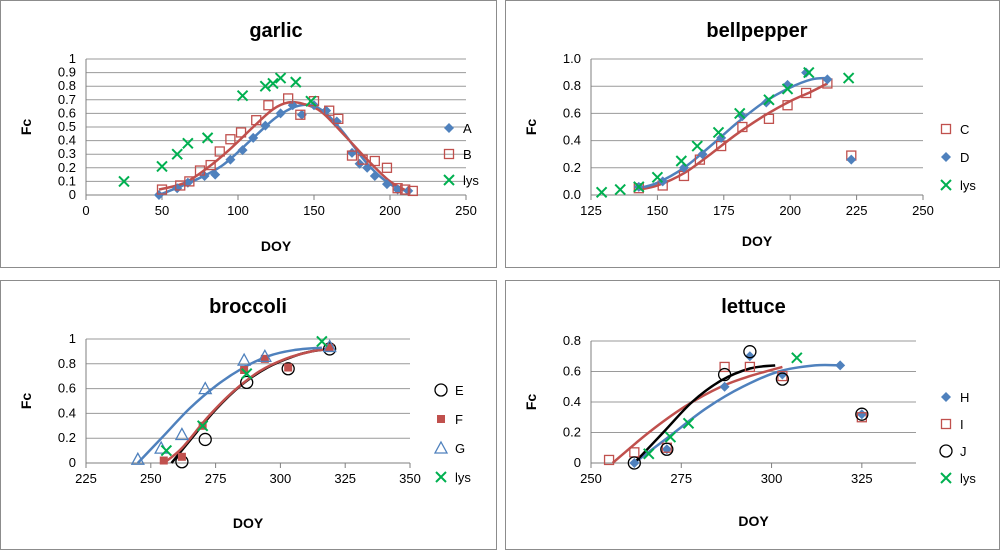  I want to click on legend-label-c: C, so click(964, 129).